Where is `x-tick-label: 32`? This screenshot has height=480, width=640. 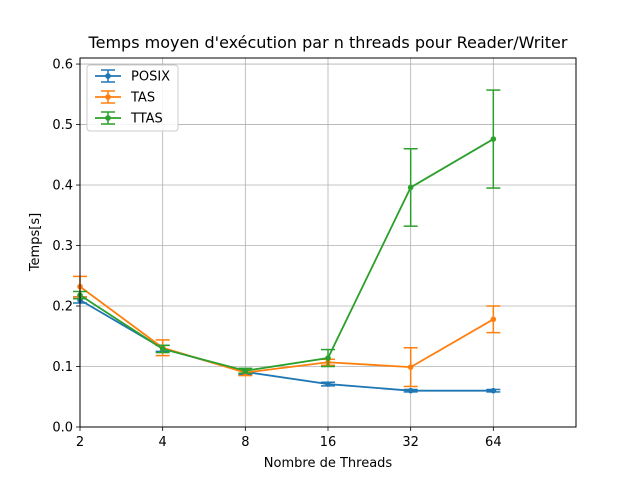 x-tick-label: 32 is located at coordinates (410, 442).